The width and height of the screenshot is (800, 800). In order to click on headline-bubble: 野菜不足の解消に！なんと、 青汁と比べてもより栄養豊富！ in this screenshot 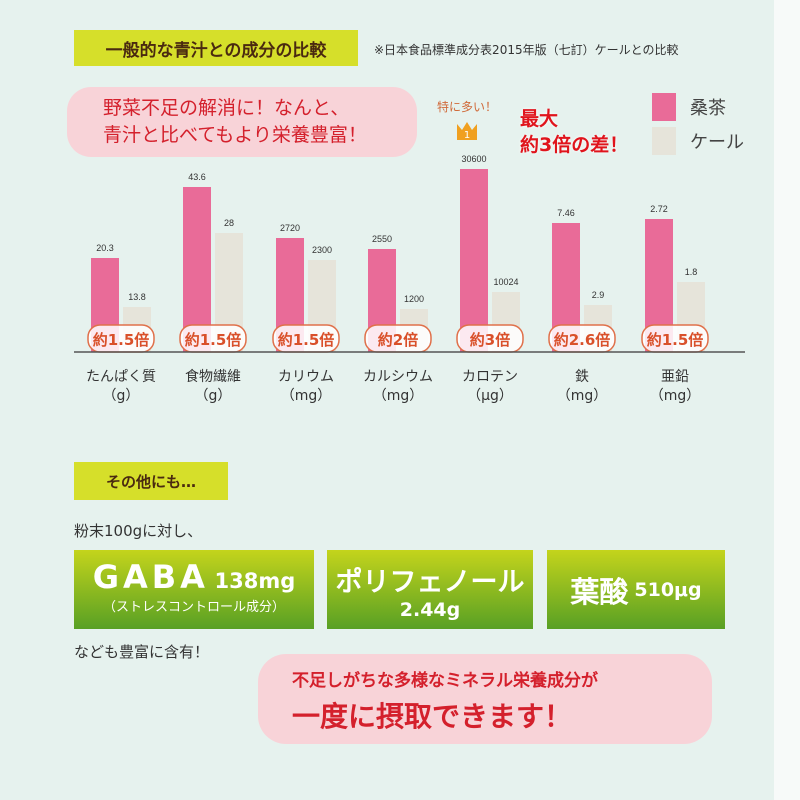, I will do `click(242, 122)`.